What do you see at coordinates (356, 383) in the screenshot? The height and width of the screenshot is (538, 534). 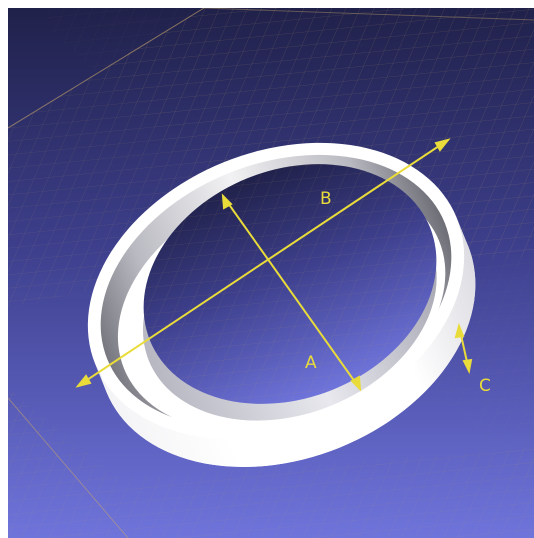 I see `arrowhead-a-end` at bounding box center [356, 383].